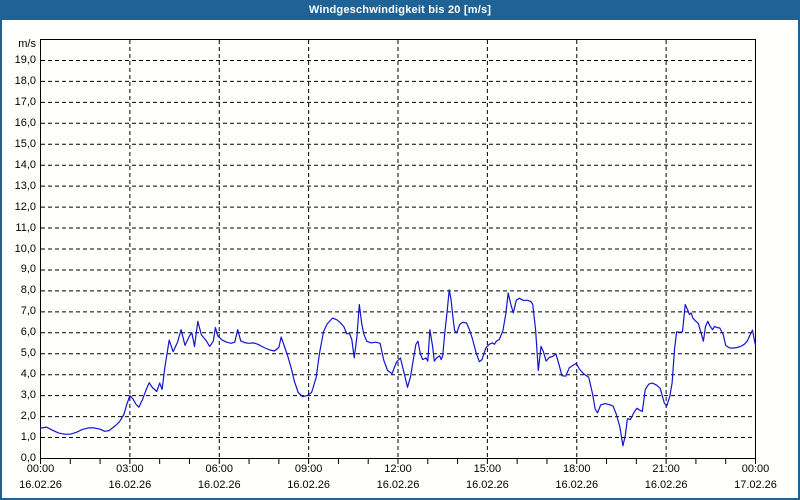 The image size is (800, 500). I want to click on x-tick-time-label: 15:00, so click(487, 469).